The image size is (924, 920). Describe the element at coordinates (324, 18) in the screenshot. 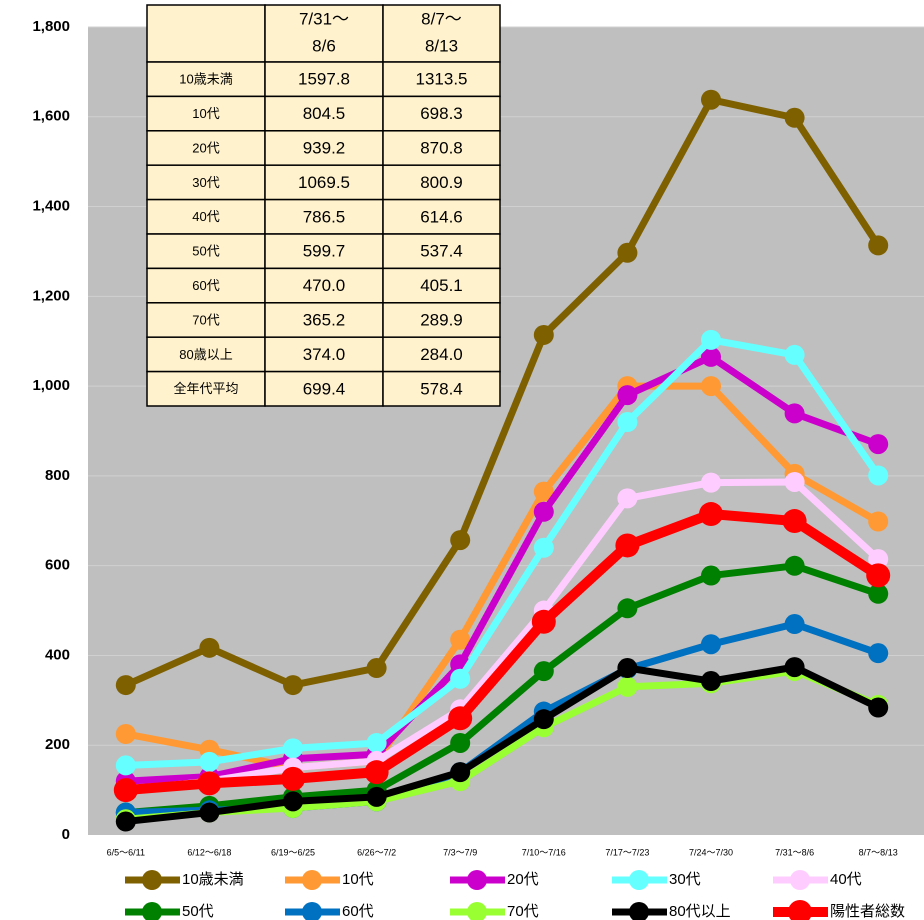

I see `table-header: 7/31～` at that location.